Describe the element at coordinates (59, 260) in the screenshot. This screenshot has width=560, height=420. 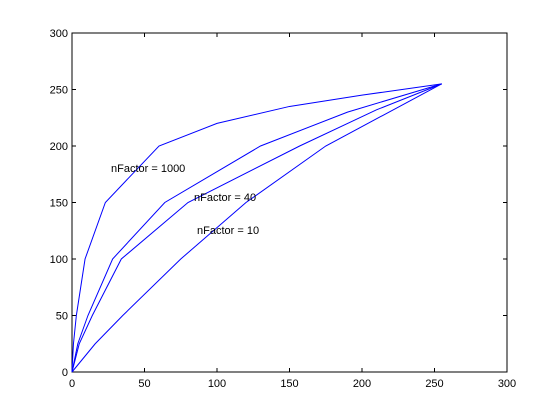
I see `y-tick-label: 100` at that location.